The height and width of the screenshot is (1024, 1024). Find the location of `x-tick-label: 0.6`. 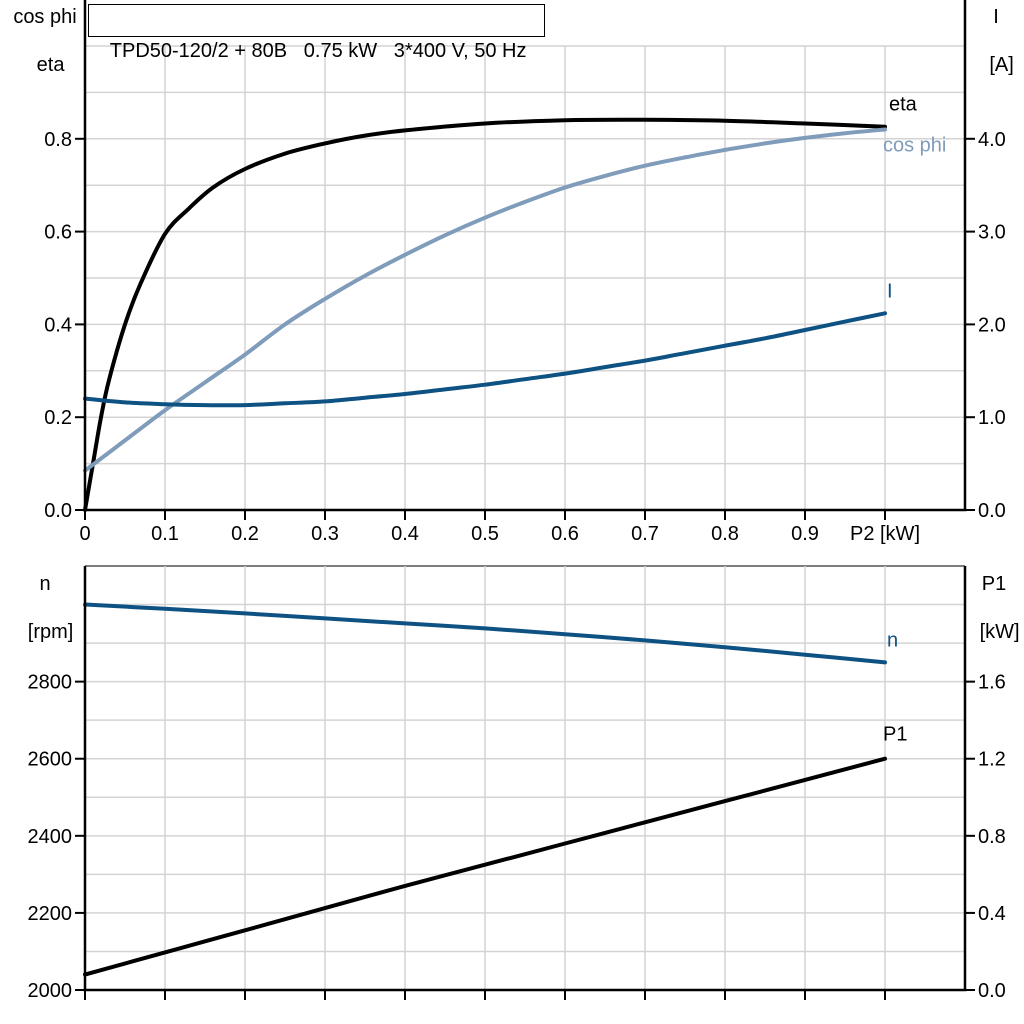

x-tick-label: 0.6 is located at coordinates (565, 534).